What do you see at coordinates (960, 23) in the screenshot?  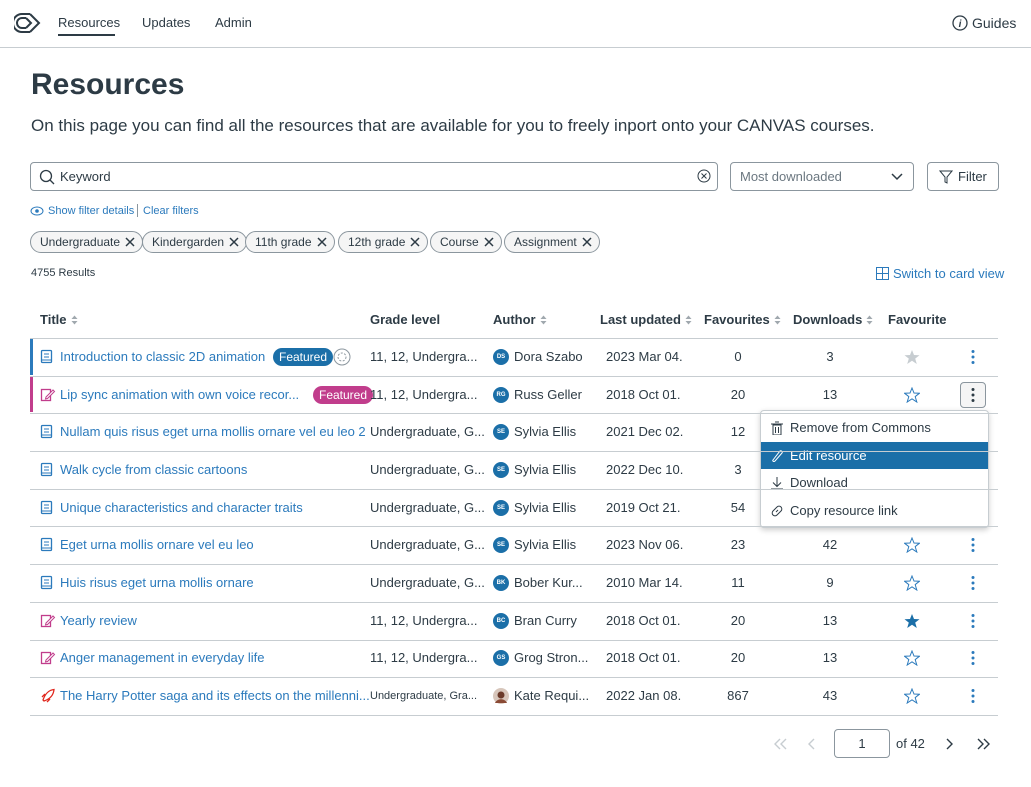 I see `guides-icon: i` at bounding box center [960, 23].